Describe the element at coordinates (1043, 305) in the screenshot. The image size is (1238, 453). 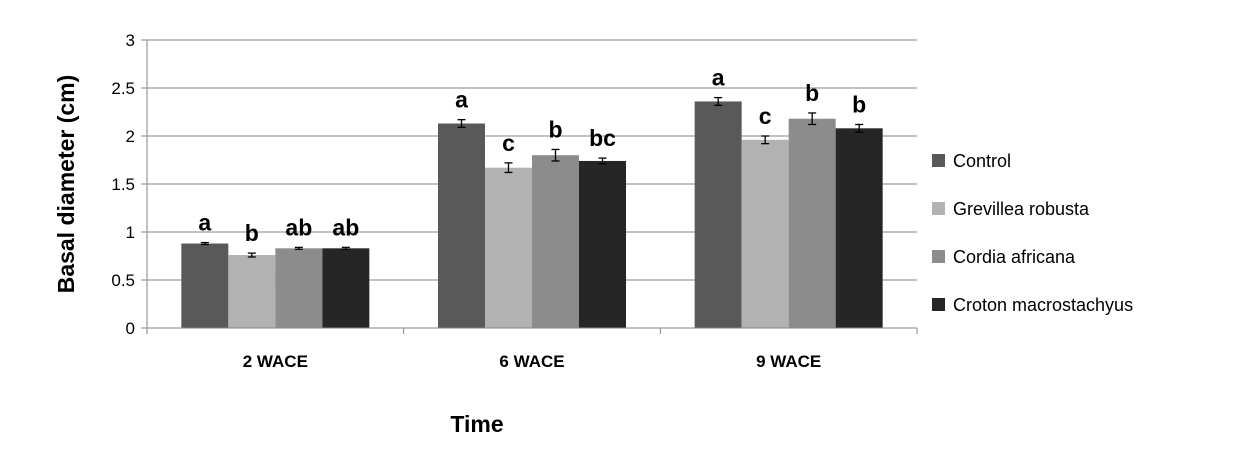
I see `legend-label: Croton macrostachyus` at that location.